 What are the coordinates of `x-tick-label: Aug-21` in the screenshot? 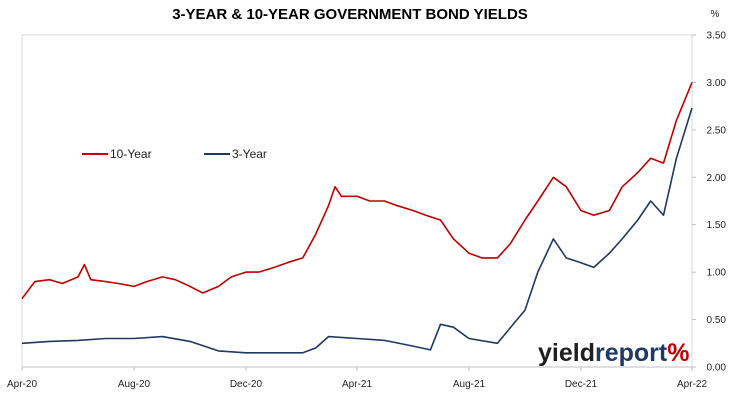 It's located at (469, 384).